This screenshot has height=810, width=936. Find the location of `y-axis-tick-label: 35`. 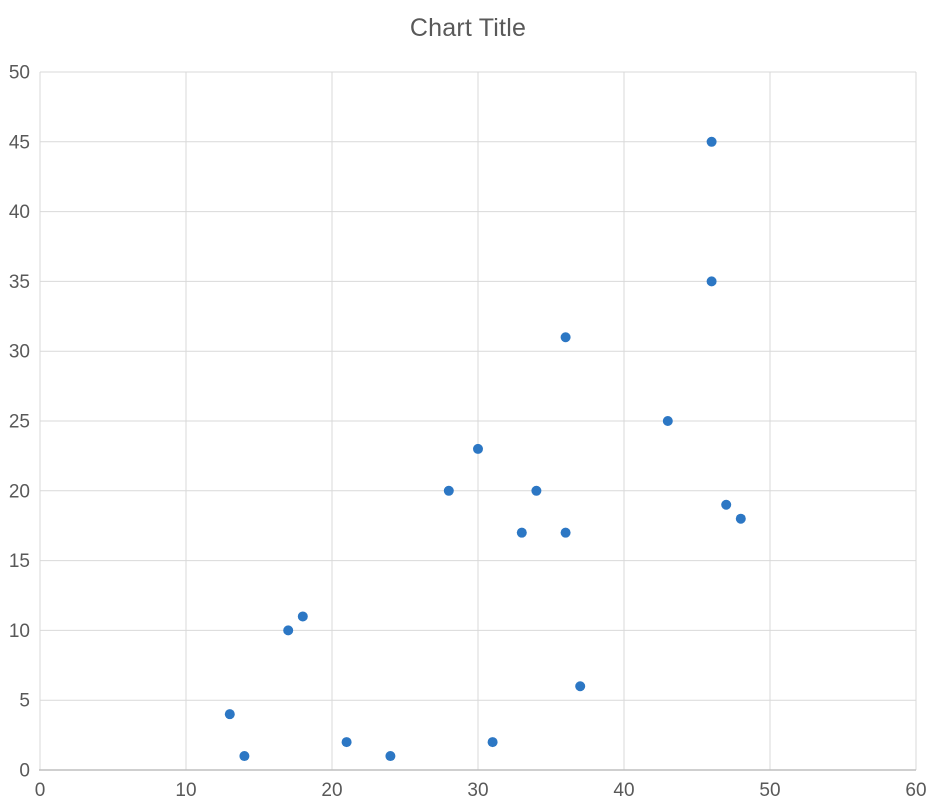

y-axis-tick-label: 35 is located at coordinates (19, 282).